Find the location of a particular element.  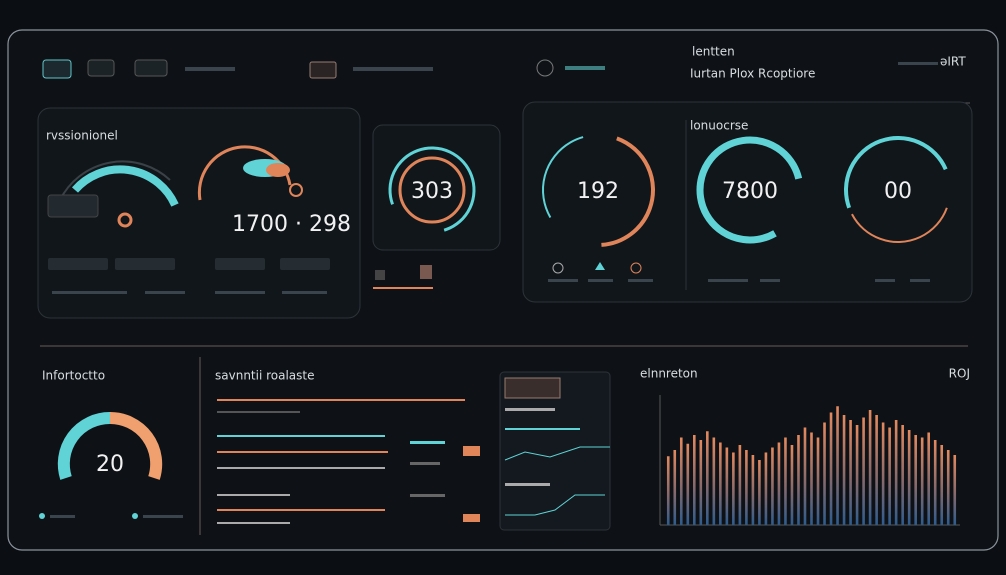

panel-decor is located at coordinates (557, 446).